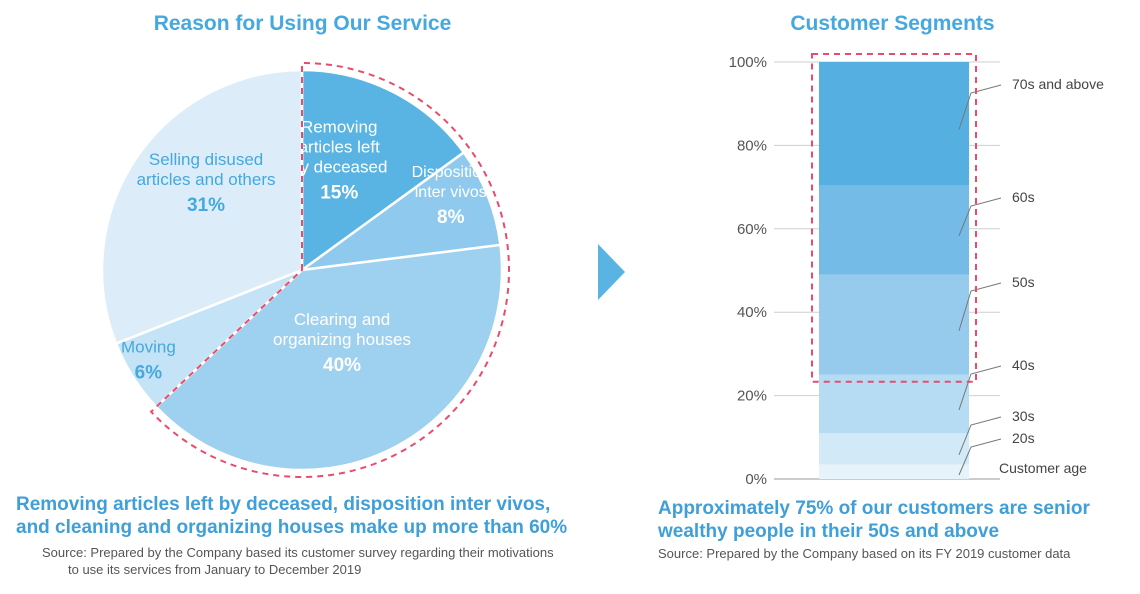  I want to click on pie-slice-clearing-and-organizing-houses, so click(329, 357).